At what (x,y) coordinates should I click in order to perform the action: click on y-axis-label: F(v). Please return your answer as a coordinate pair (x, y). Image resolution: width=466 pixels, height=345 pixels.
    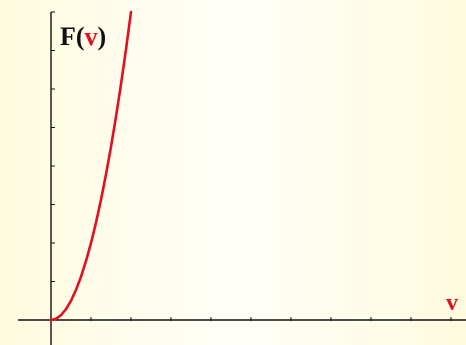
    Looking at the image, I should click on (83, 36).